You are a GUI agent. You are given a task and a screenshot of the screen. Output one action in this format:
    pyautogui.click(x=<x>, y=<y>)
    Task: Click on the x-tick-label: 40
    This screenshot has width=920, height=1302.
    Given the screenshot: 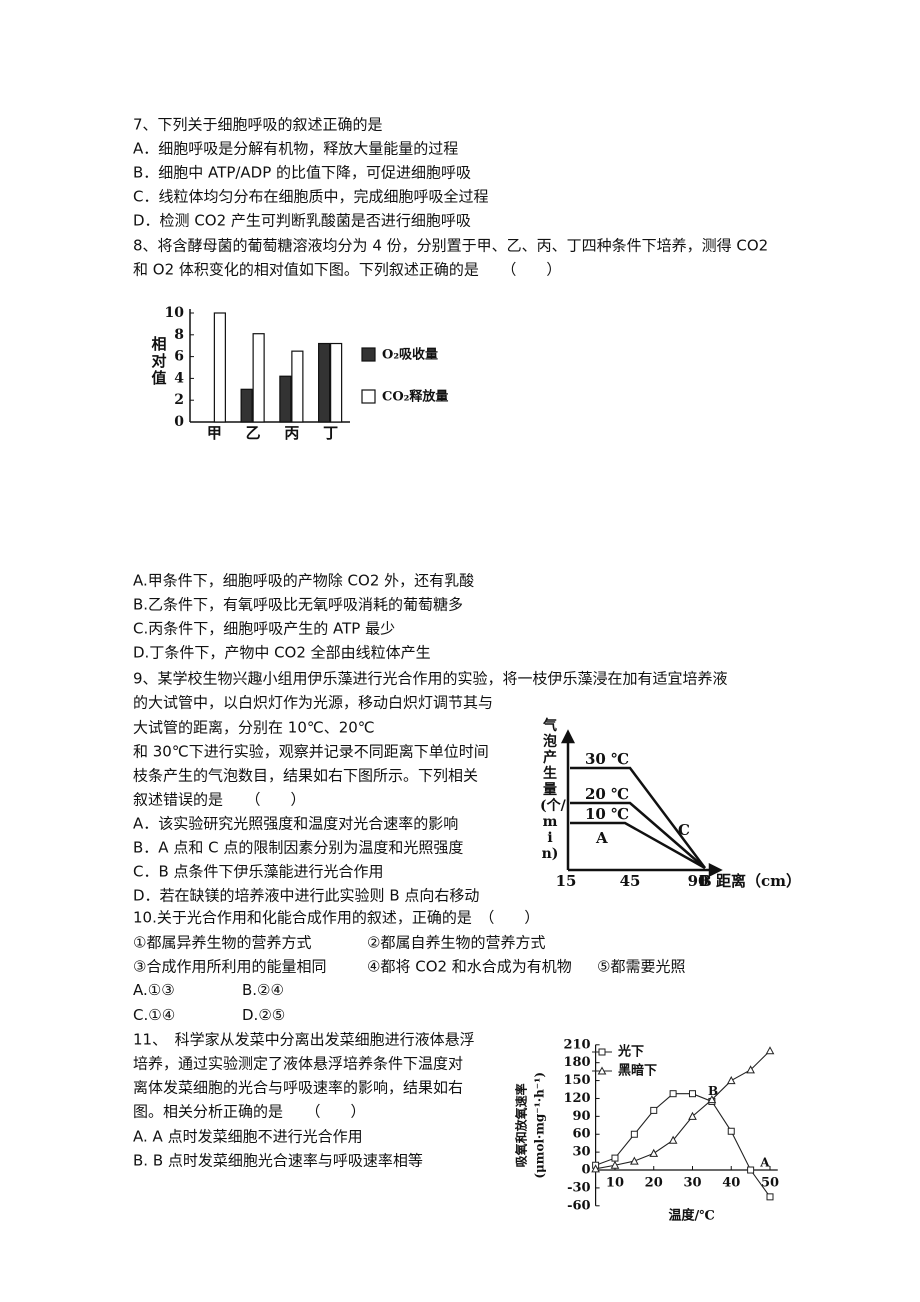 What is the action you would take?
    pyautogui.click(x=731, y=1183)
    